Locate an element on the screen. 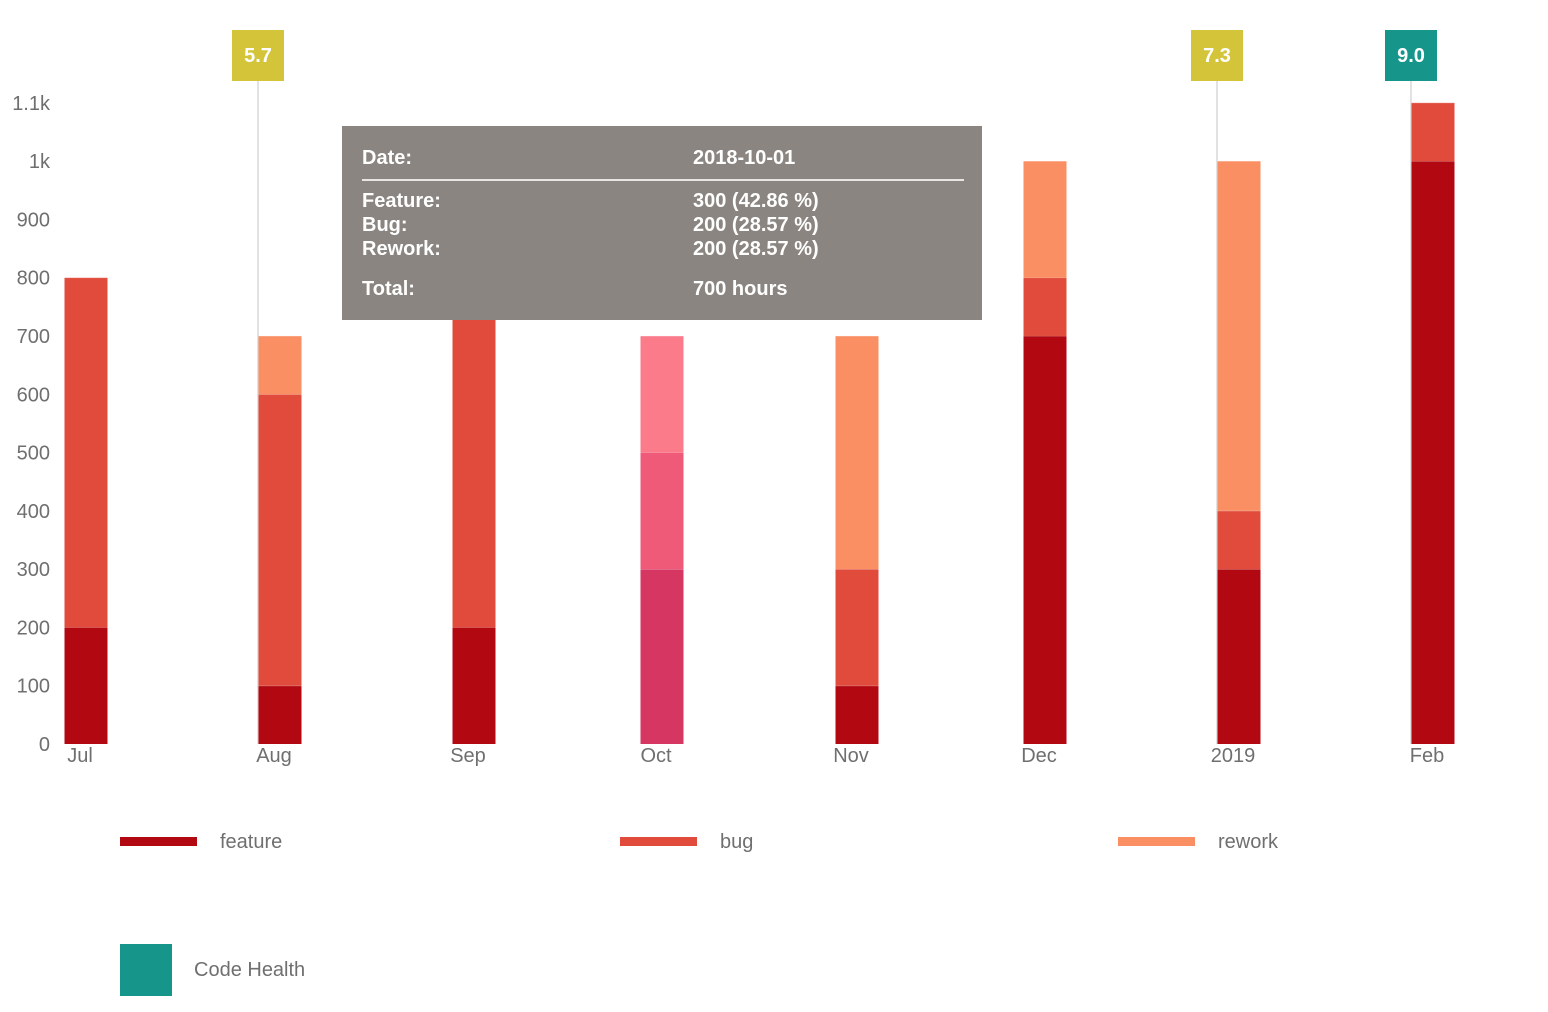 Image resolution: width=1548 pixels, height=1012 pixels. tooltip-bug-row: Bug: 200 (28.57 %) is located at coordinates (663, 225).